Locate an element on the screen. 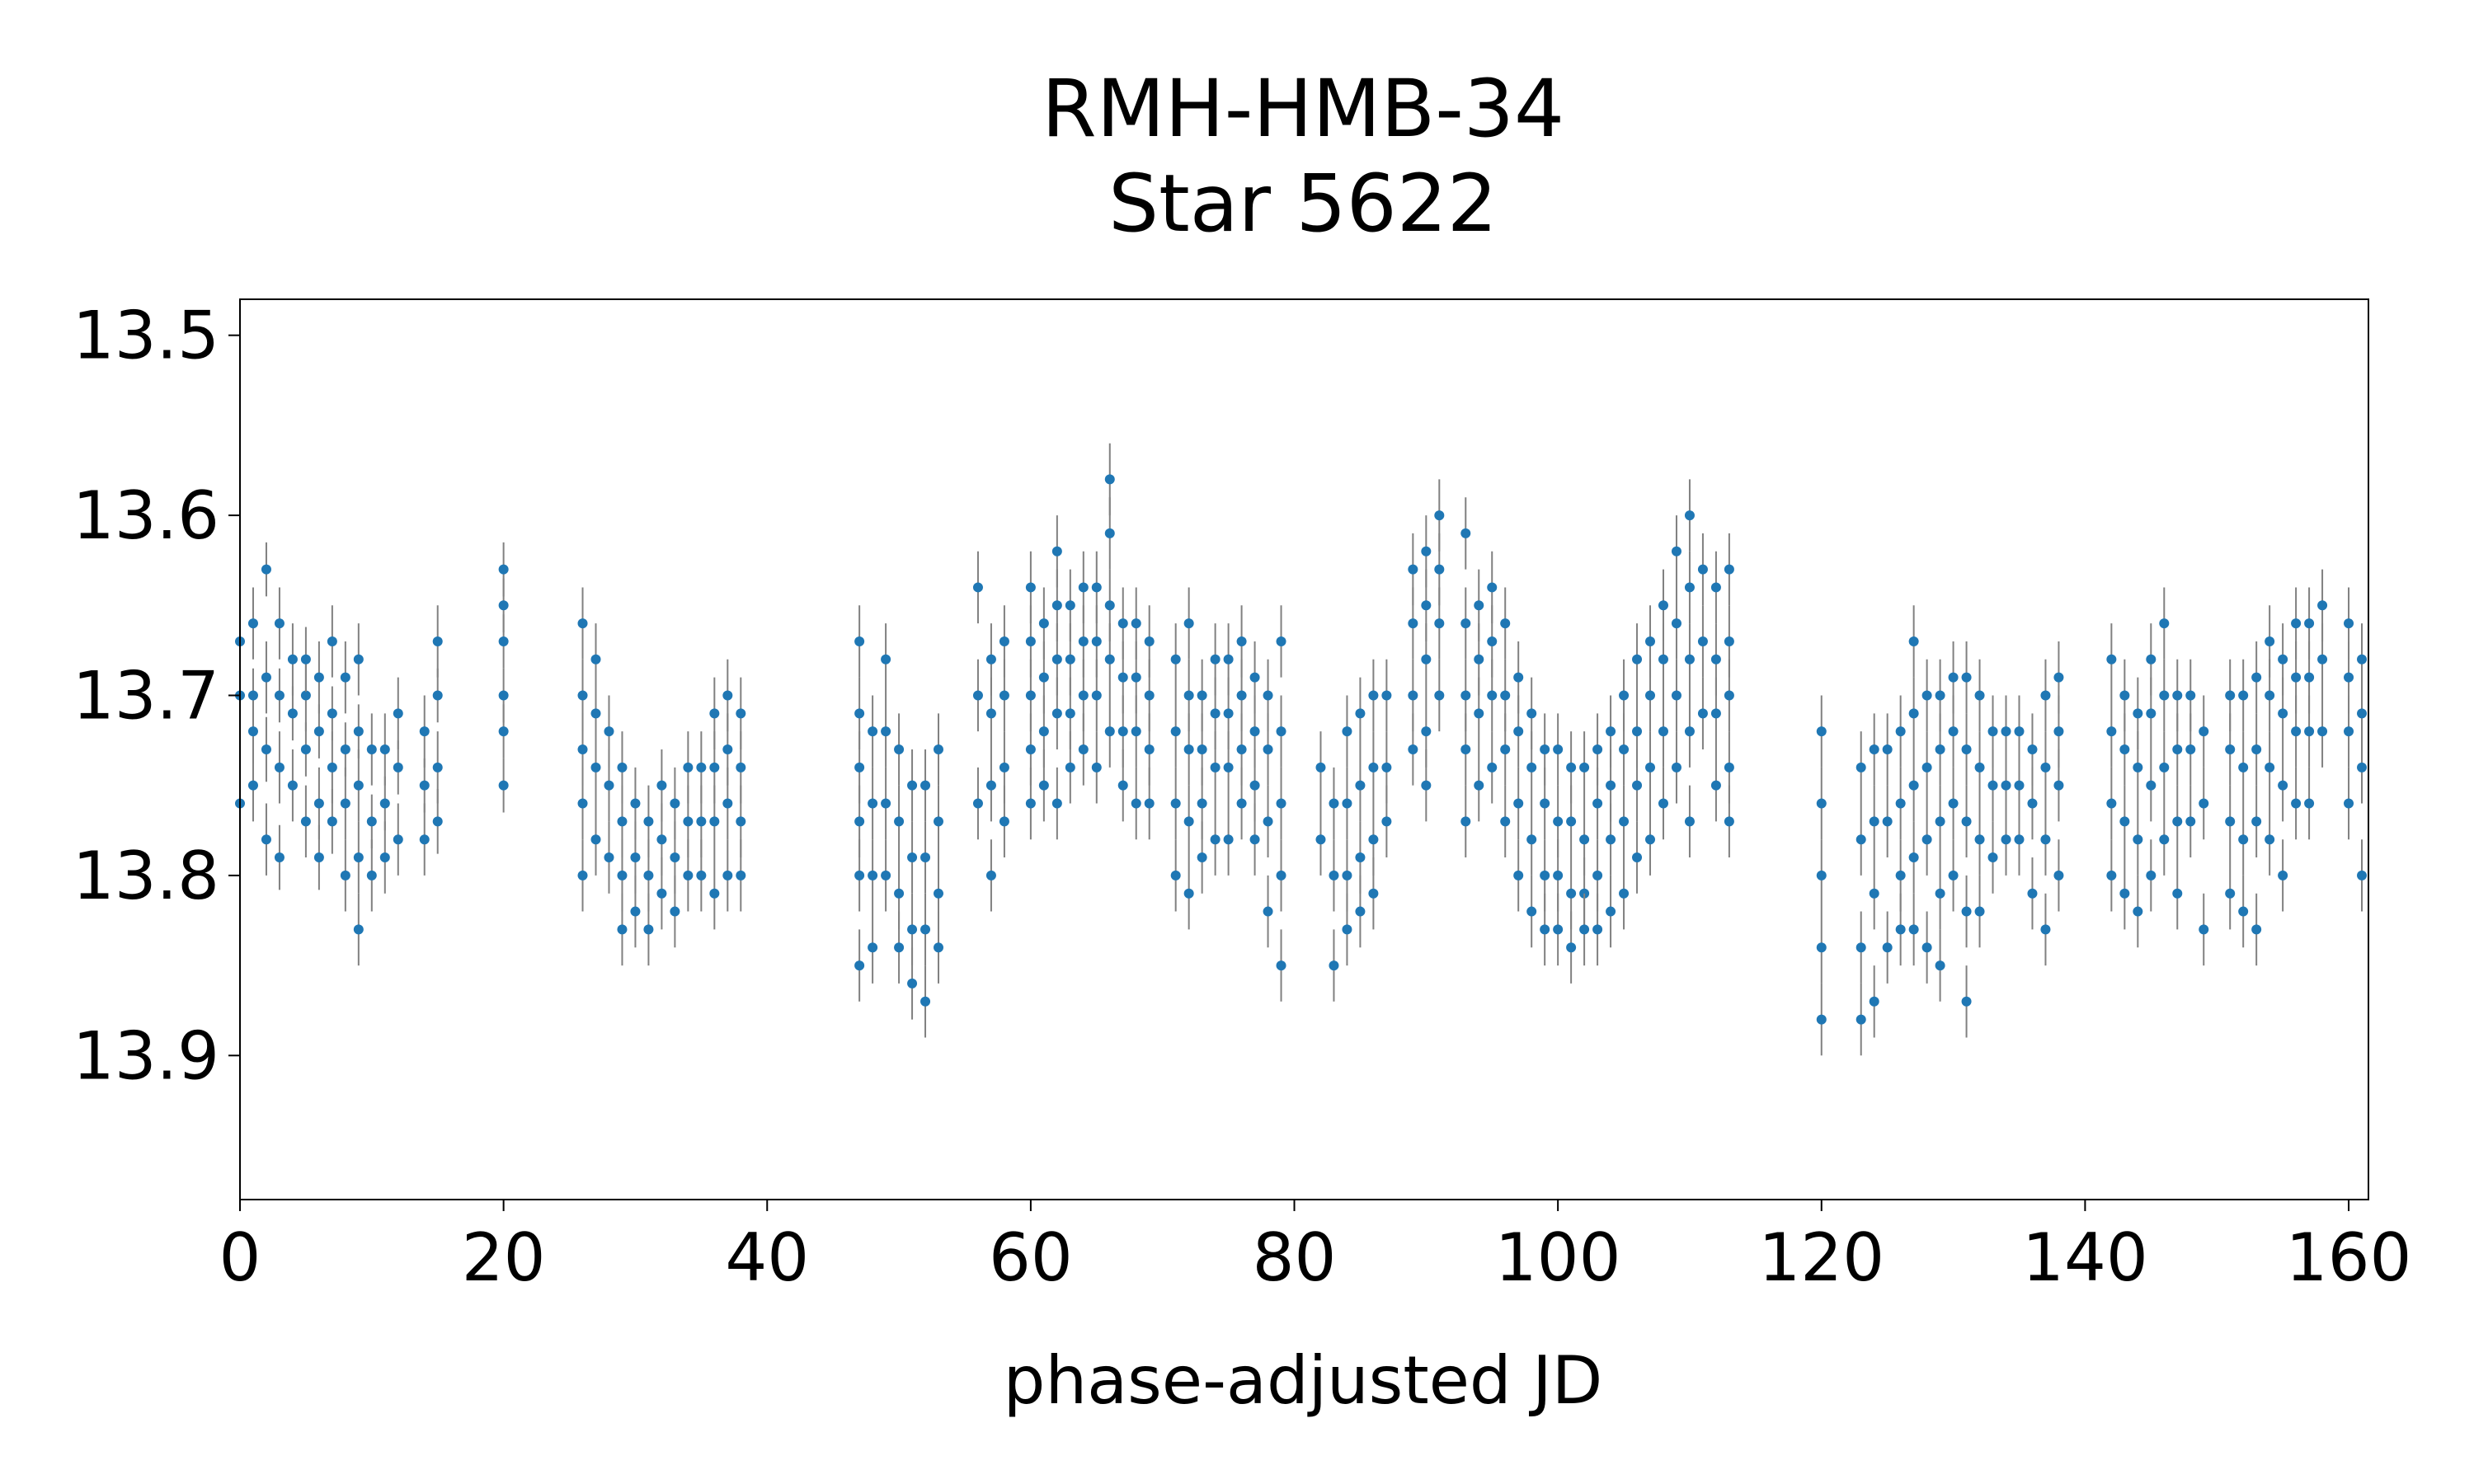 This screenshot has height=1484, width=2474. y-tick-label: 13.9 is located at coordinates (146, 1055).